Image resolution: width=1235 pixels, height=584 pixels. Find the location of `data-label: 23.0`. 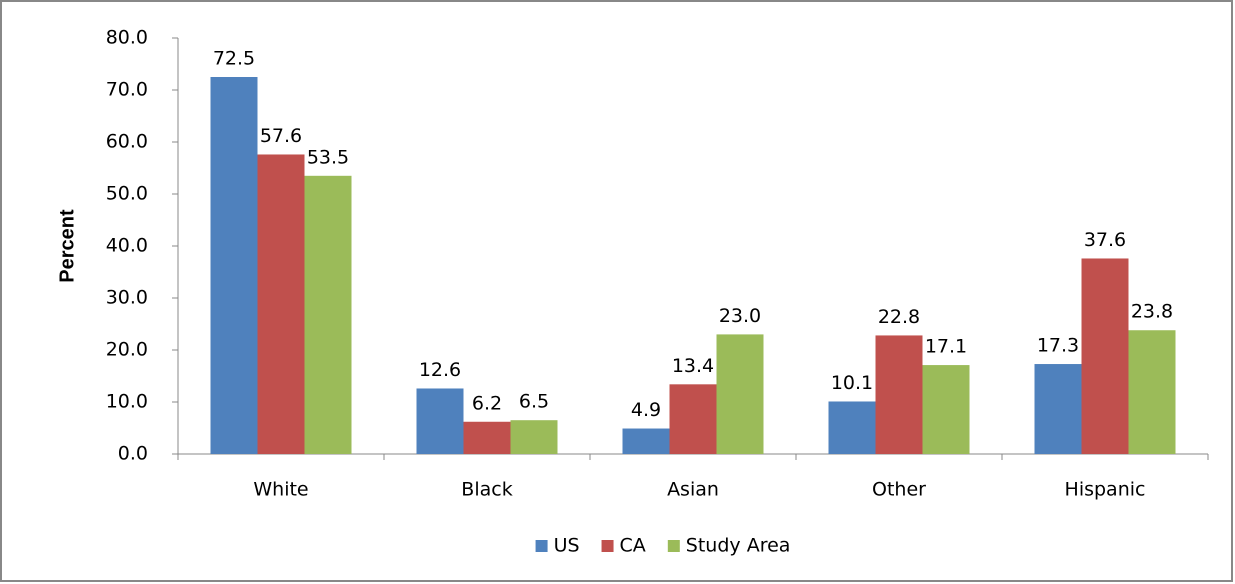

data-label: 23.0 is located at coordinates (740, 316).